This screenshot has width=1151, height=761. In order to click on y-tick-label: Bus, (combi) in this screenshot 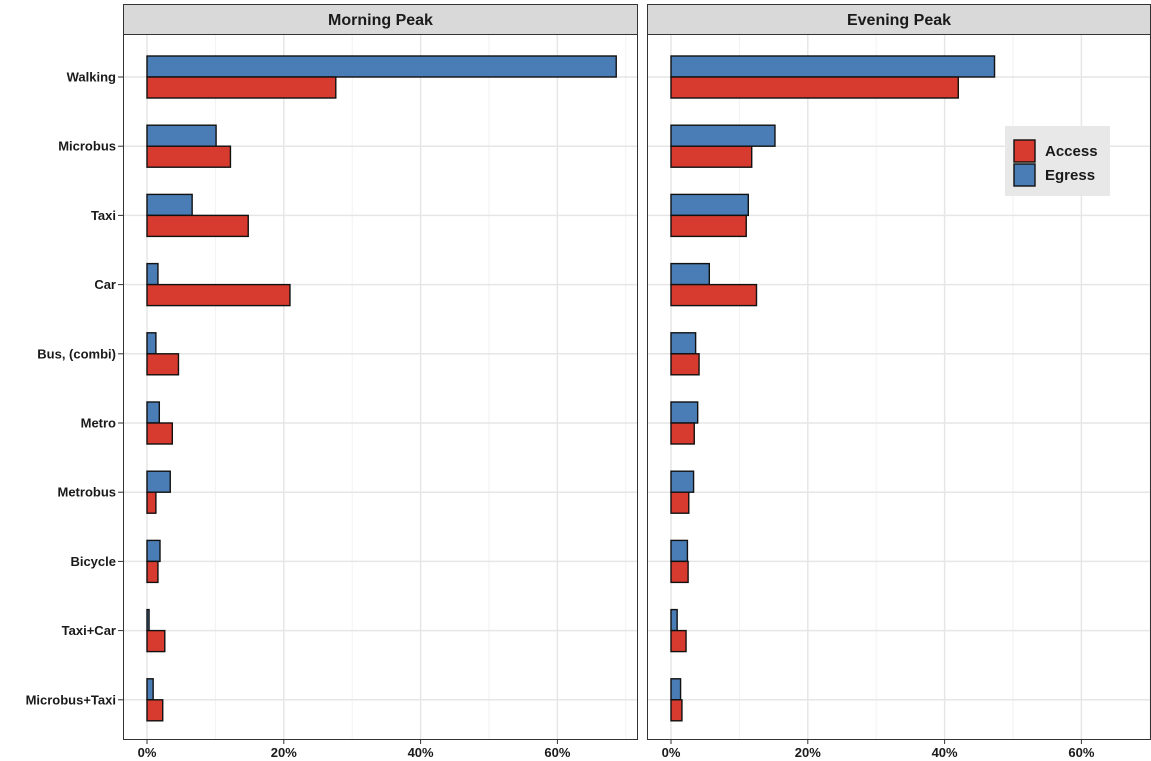, I will do `click(76, 353)`.